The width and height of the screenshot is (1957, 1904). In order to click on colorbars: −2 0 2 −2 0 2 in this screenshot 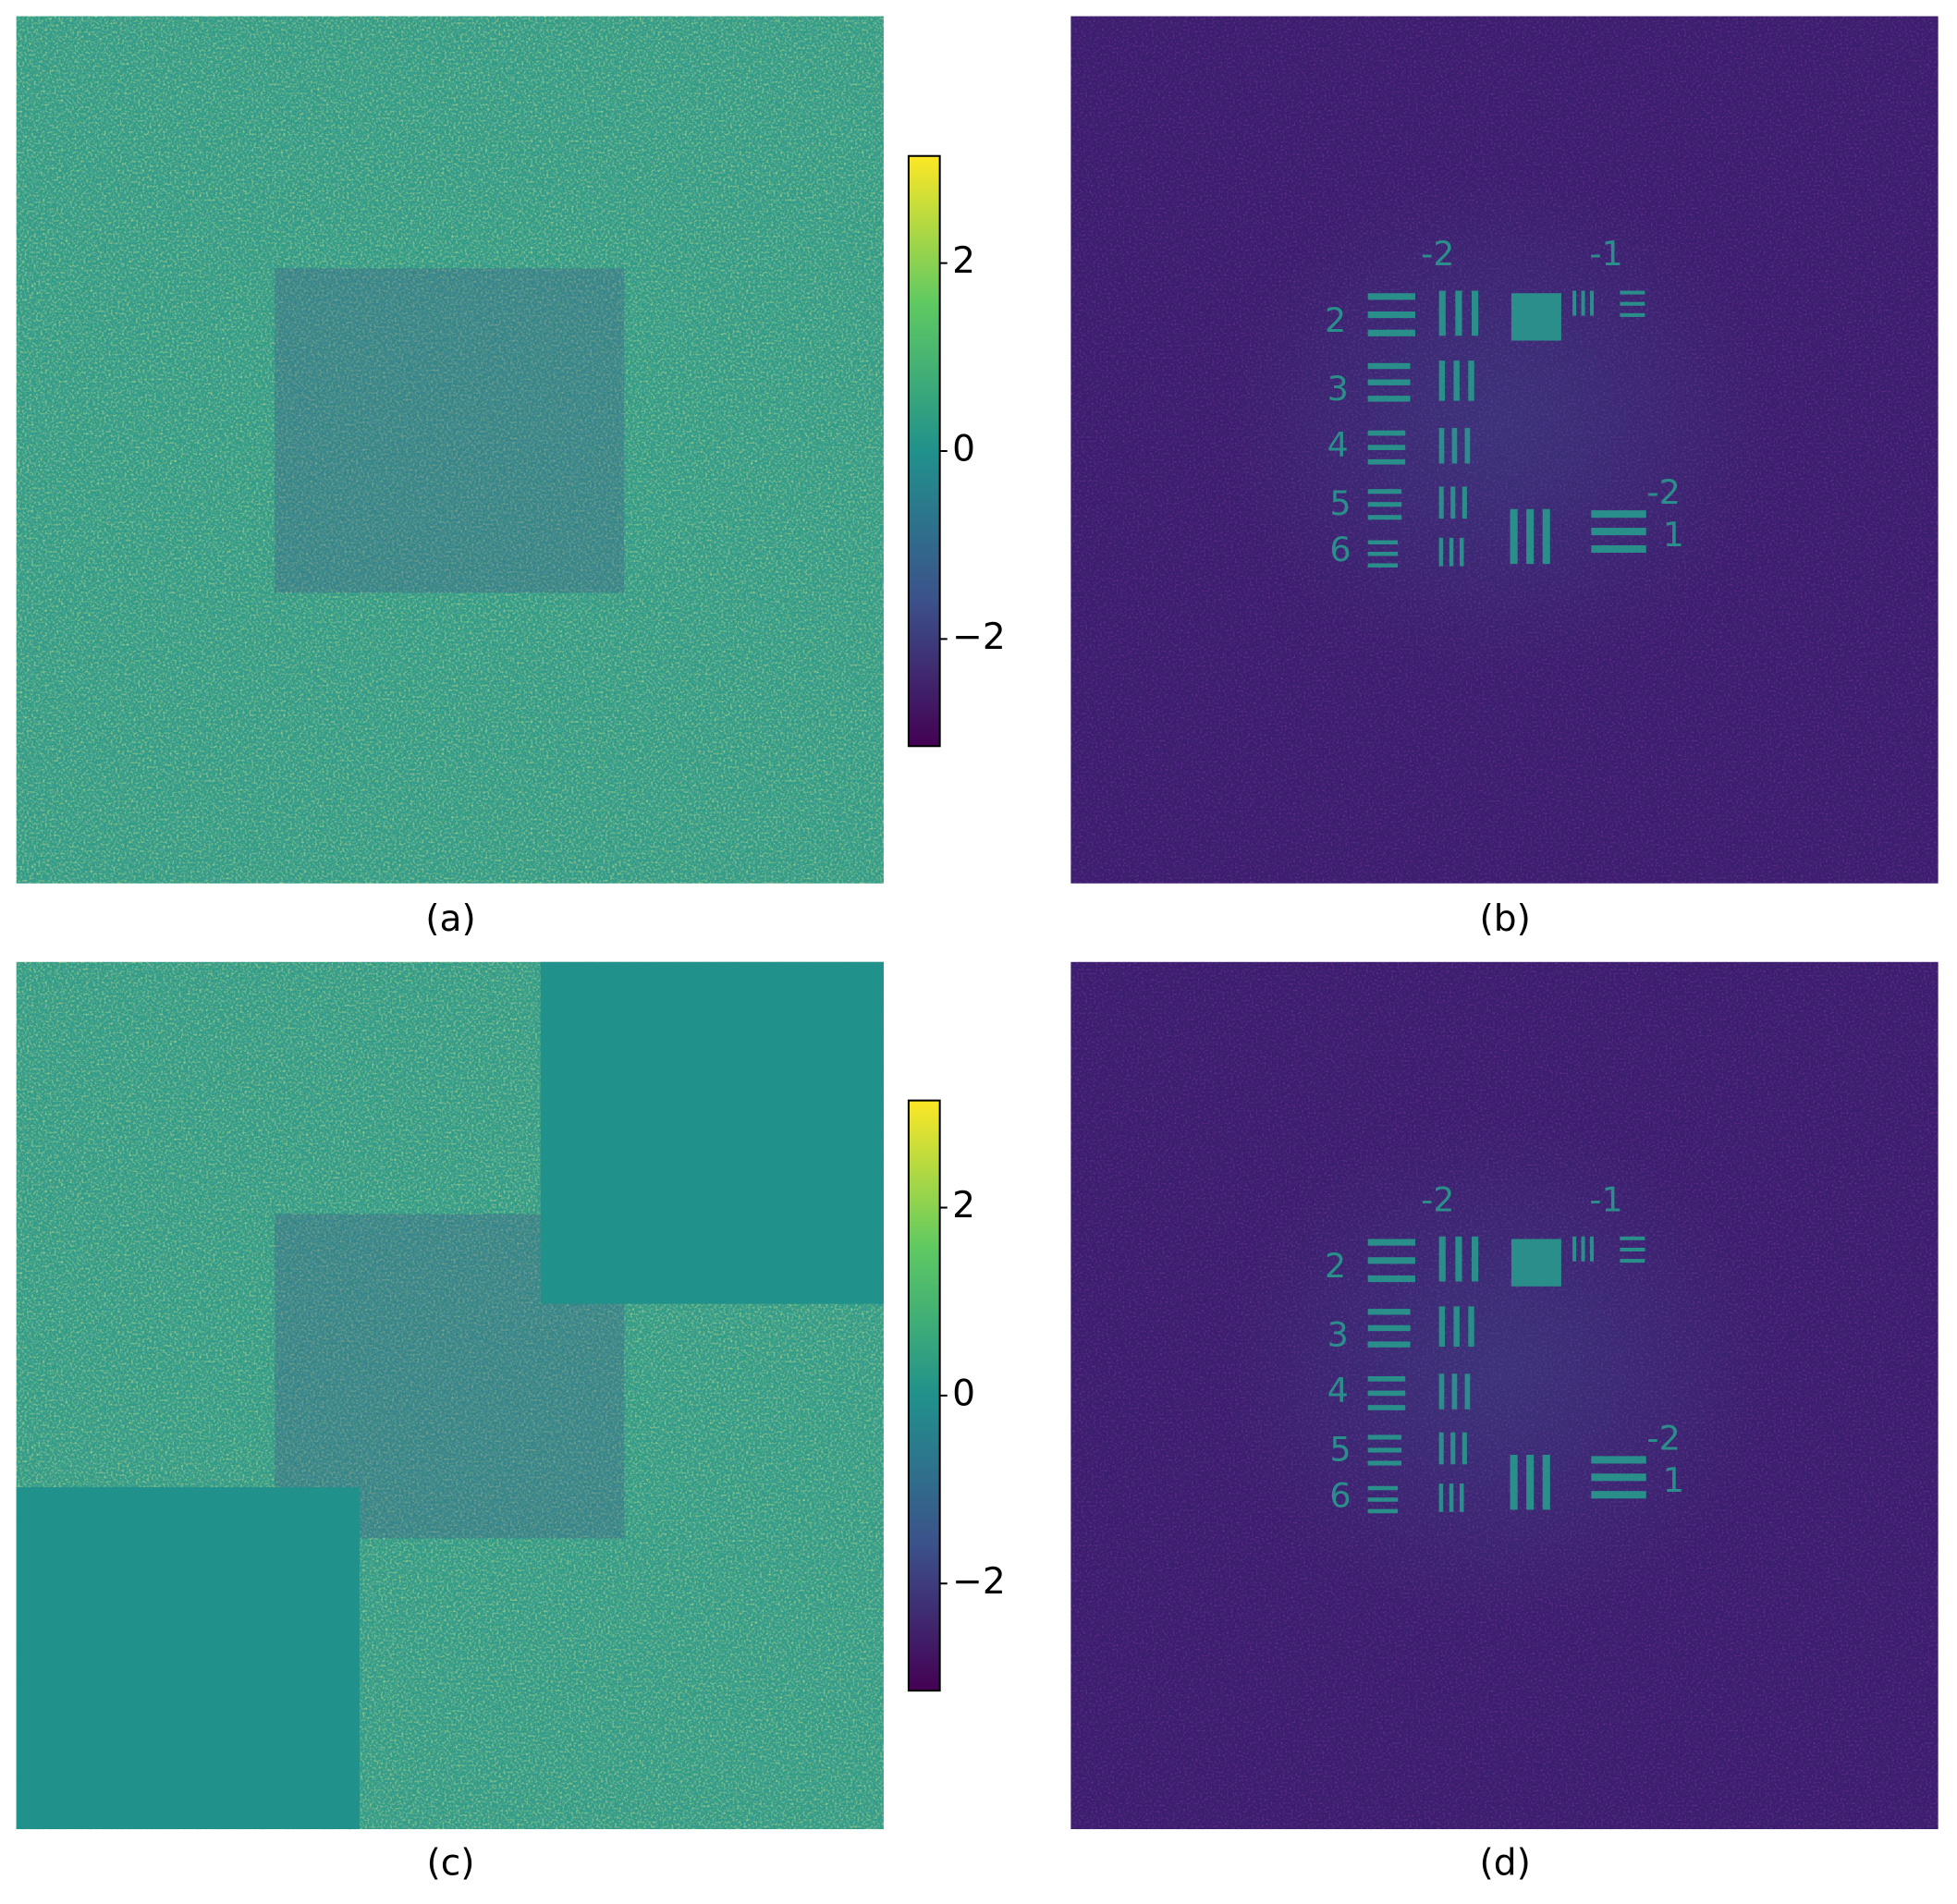, I will do `click(956, 923)`.